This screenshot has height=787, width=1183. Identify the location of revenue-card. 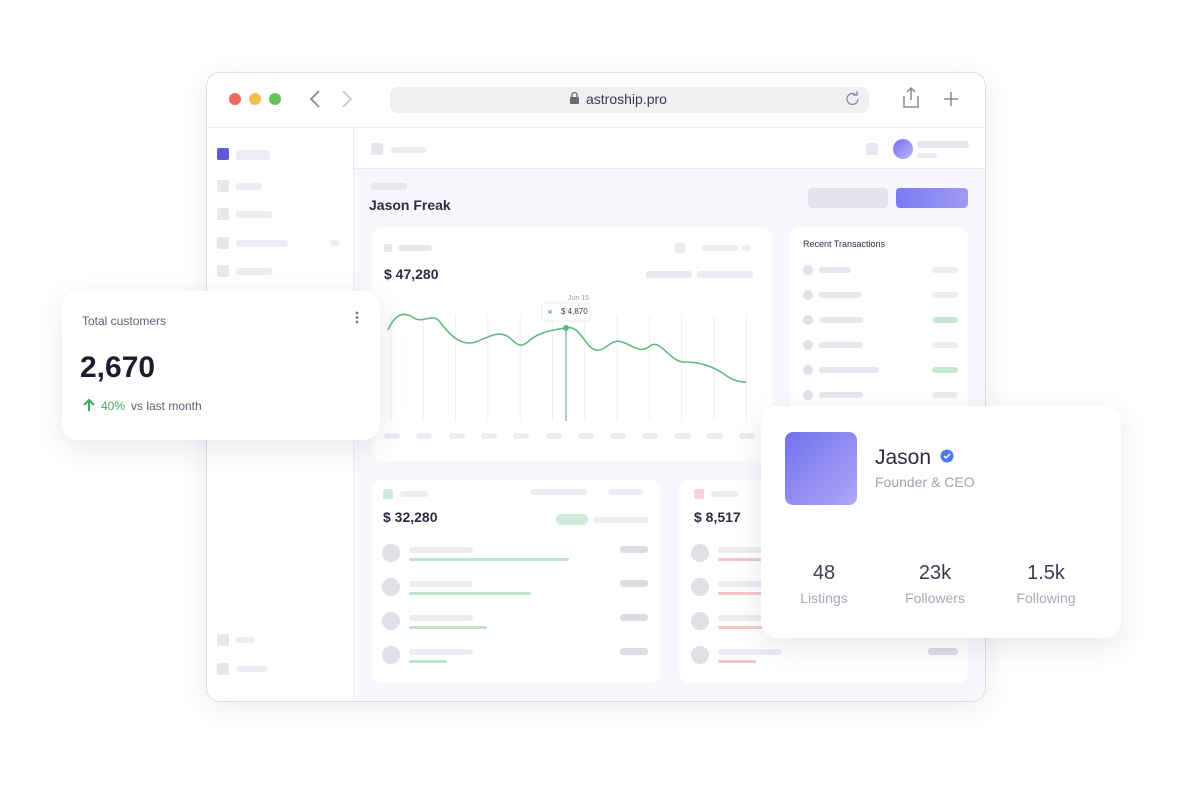
(572, 344).